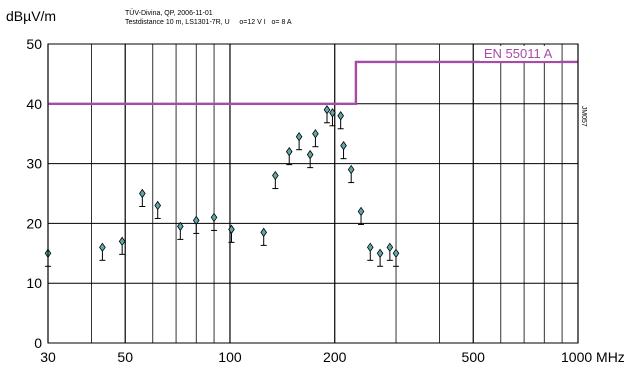 This screenshot has height=370, width=640. I want to click on test-info-current: o= 8 A, so click(281, 22).